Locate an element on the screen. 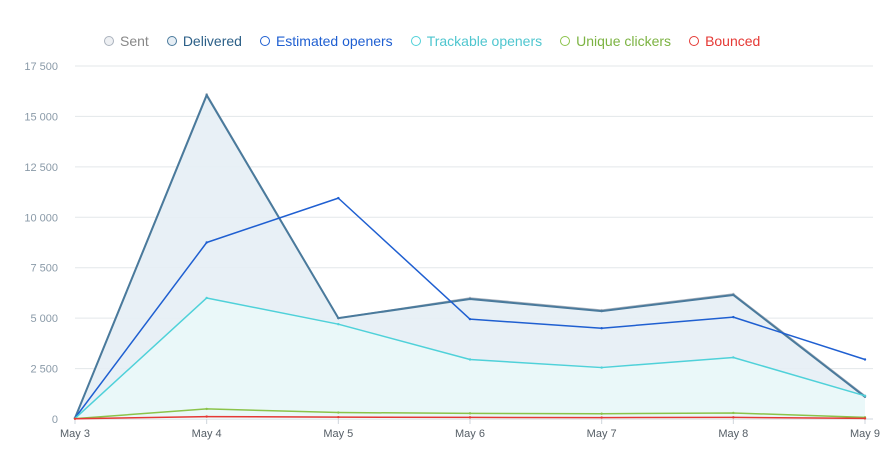 This screenshot has height=463, width=893. x-tick-label: May 3 is located at coordinates (75, 434).